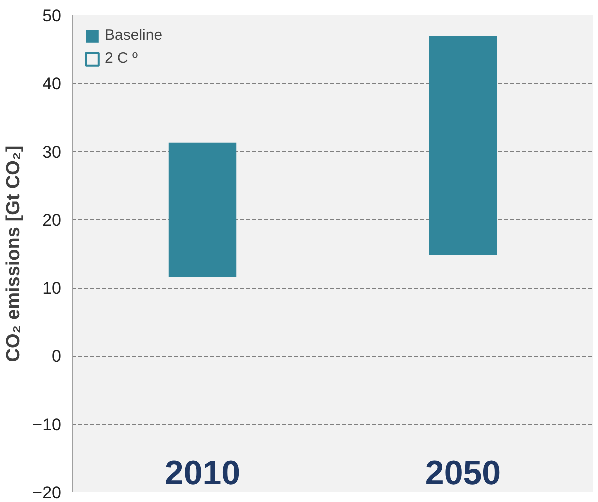  I want to click on x-tick-label: 2050, so click(463, 473).